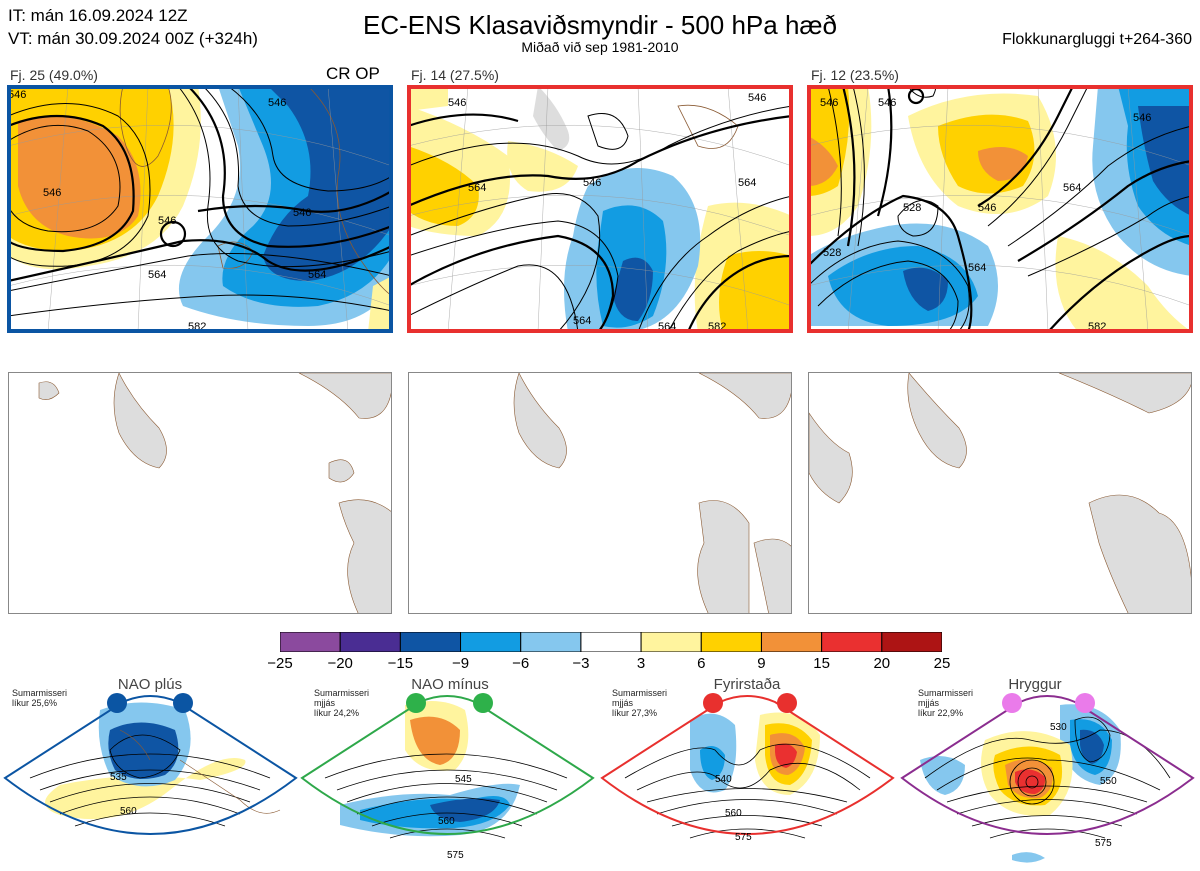  What do you see at coordinates (150, 684) in the screenshot?
I see `regime-1-name: NAO plús` at bounding box center [150, 684].